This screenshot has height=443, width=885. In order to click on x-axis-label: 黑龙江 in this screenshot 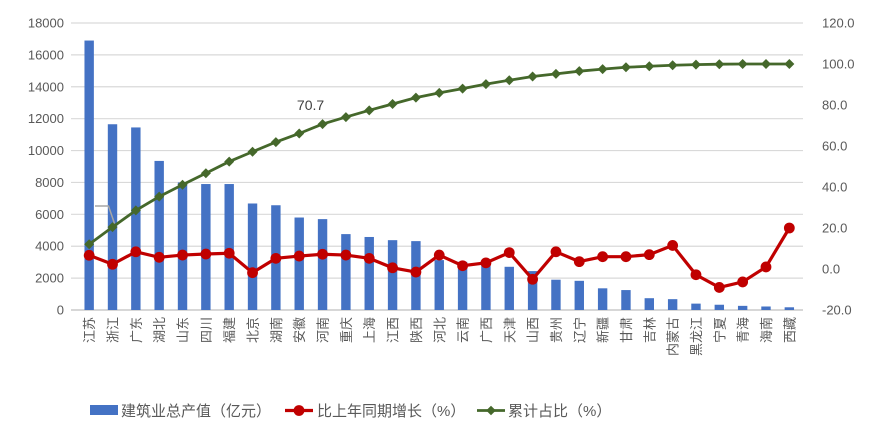, I will do `click(696, 336)`.